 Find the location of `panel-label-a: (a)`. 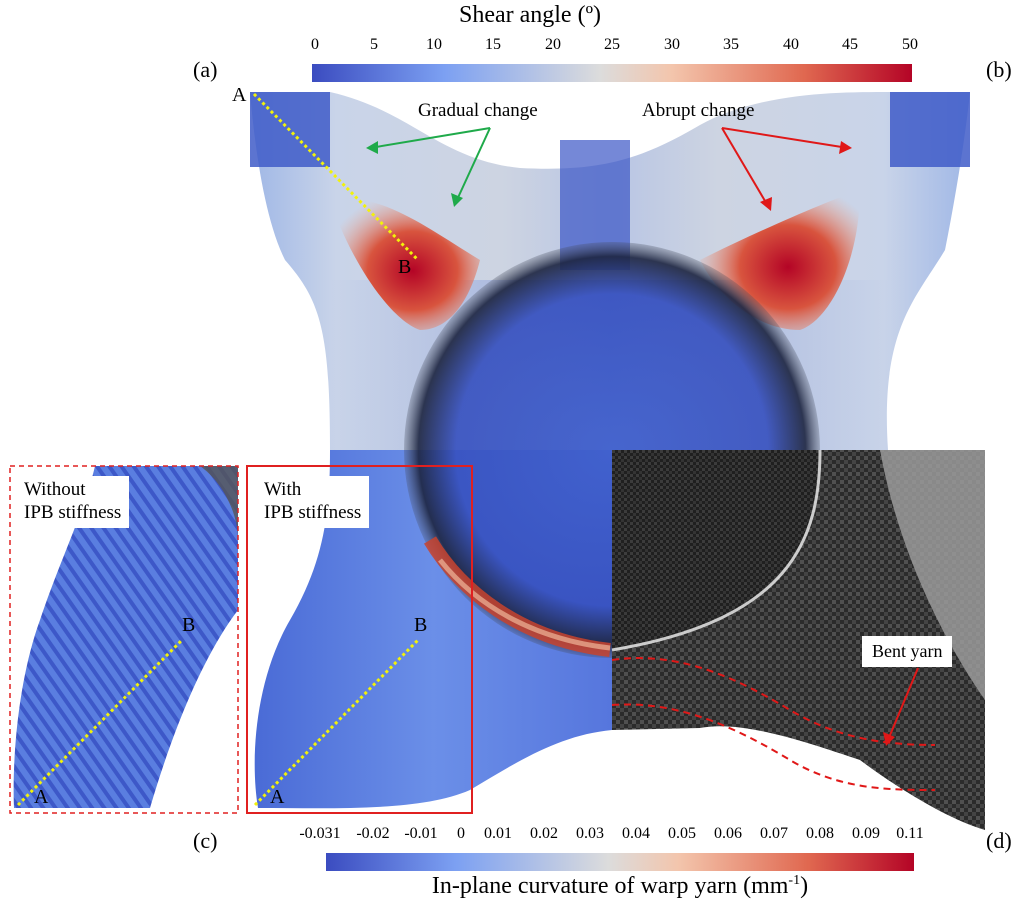

panel-label-a: (a) is located at coordinates (205, 69).